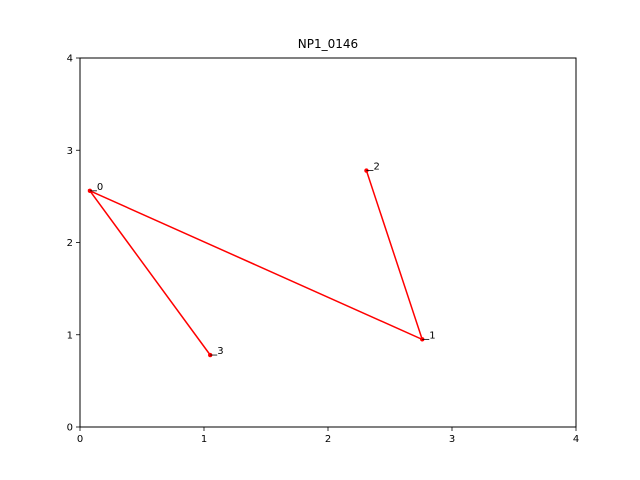  What do you see at coordinates (80, 439) in the screenshot?
I see `x-tick-label: 0` at bounding box center [80, 439].